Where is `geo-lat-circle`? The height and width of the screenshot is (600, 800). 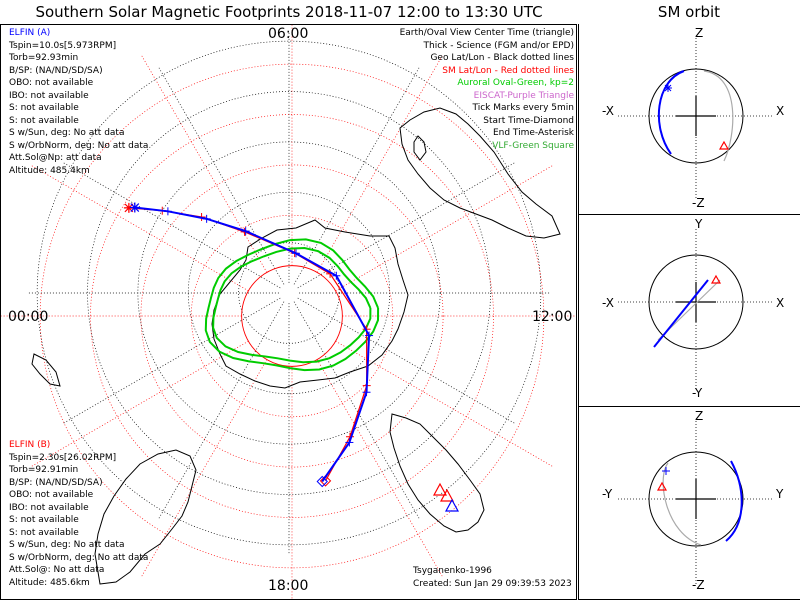 geo-lat-circle is located at coordinates (289, 293).